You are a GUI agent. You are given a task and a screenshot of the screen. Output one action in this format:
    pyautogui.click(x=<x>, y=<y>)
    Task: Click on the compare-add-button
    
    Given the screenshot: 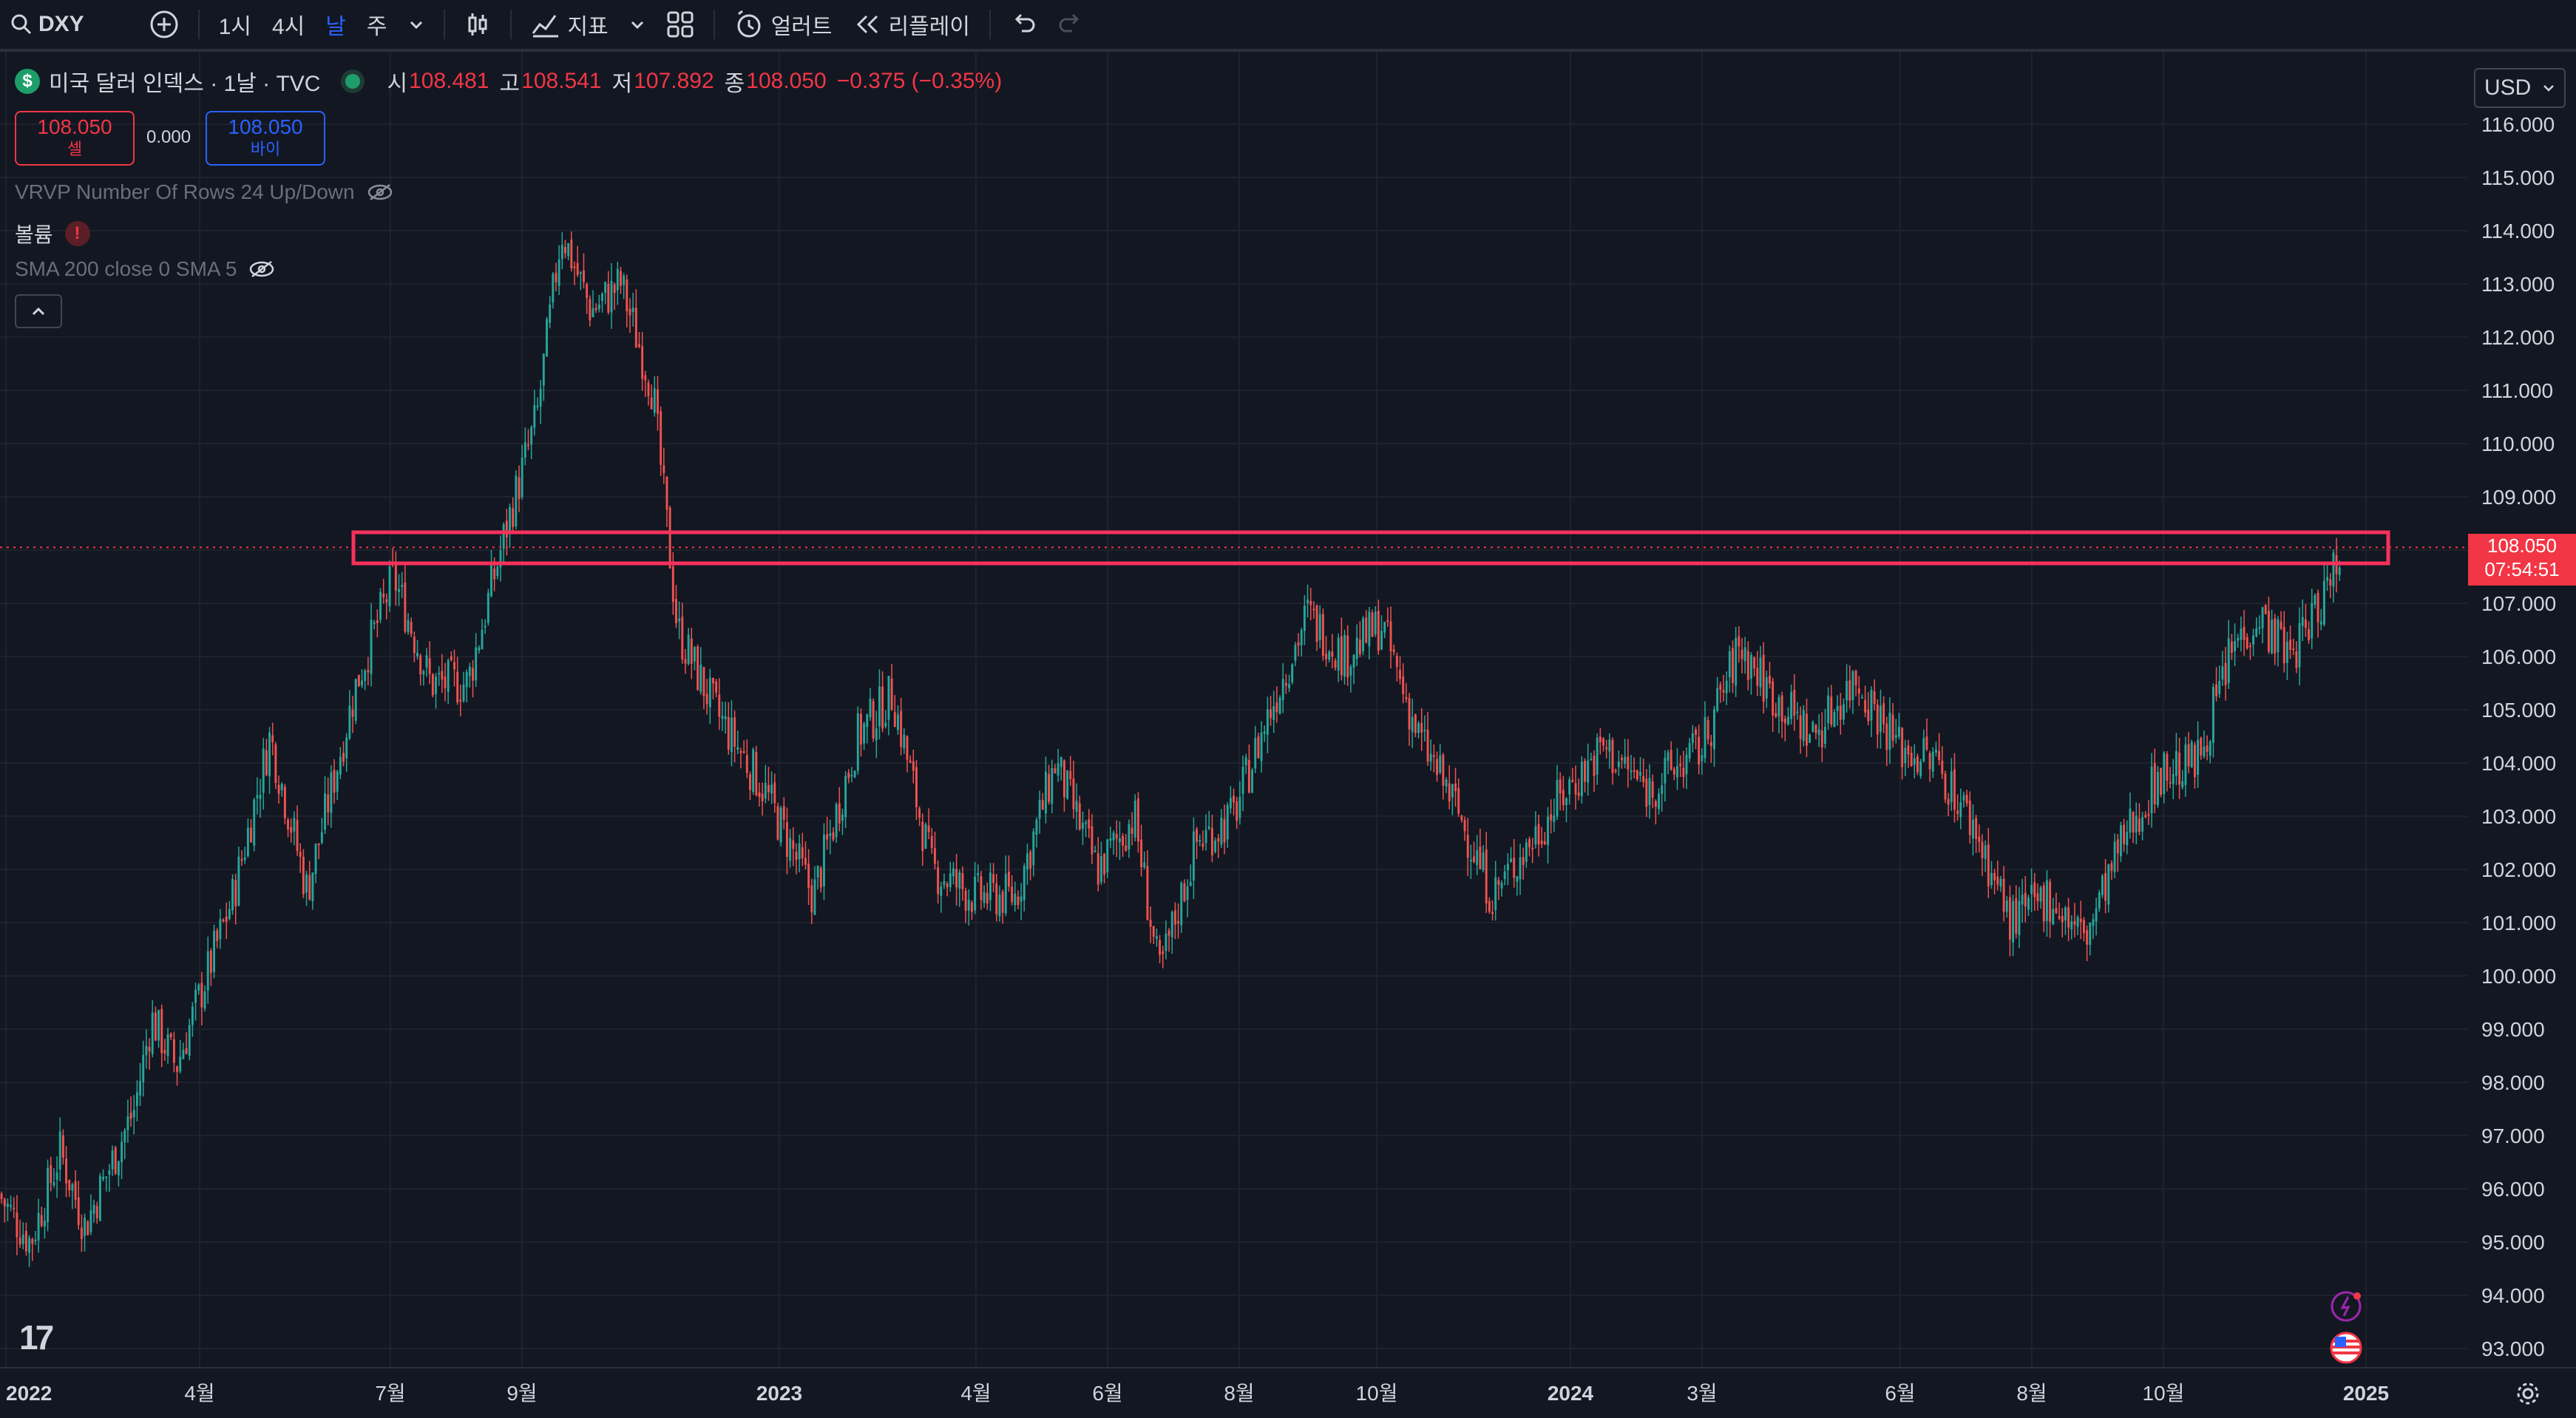 What is the action you would take?
    pyautogui.click(x=164, y=24)
    